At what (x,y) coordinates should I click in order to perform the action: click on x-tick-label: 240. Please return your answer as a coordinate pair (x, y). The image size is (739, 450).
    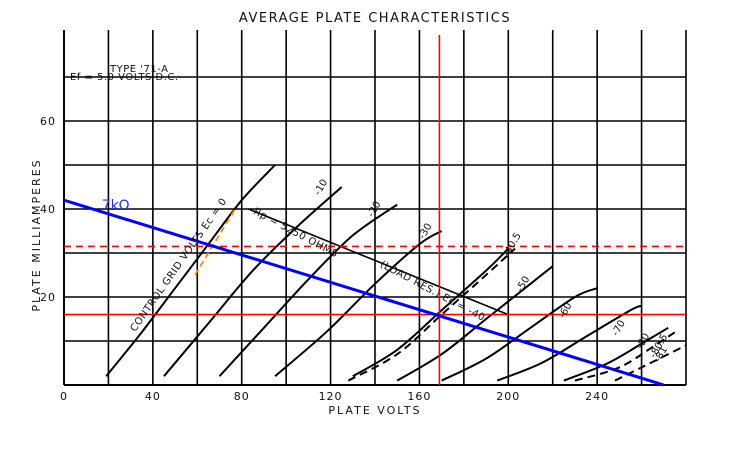
    Looking at the image, I should click on (597, 396).